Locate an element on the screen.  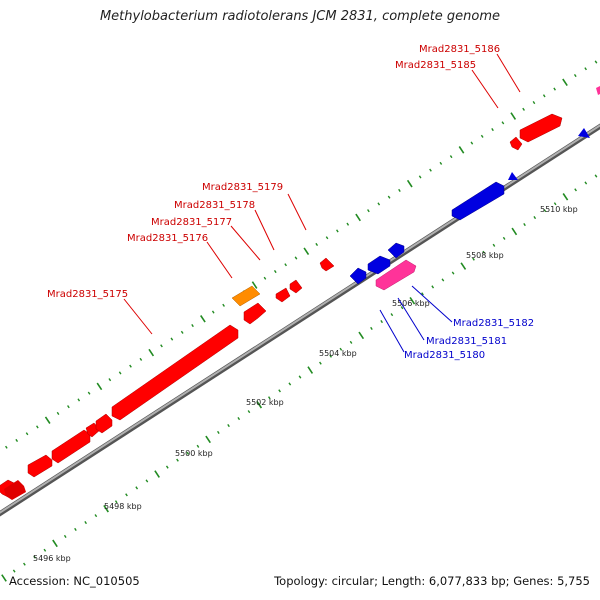
gene-label-5182: Mrad2831_5182 is located at coordinates (493, 323).